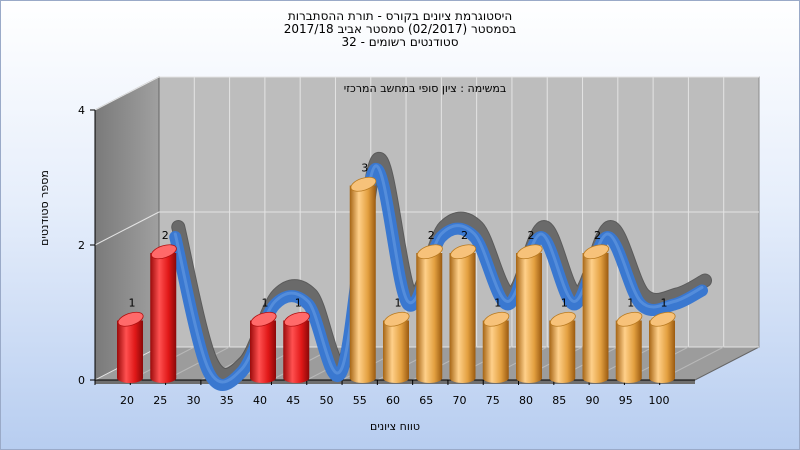  Describe the element at coordinates (393, 400) in the screenshot. I see `x-tick-label: 60` at that location.